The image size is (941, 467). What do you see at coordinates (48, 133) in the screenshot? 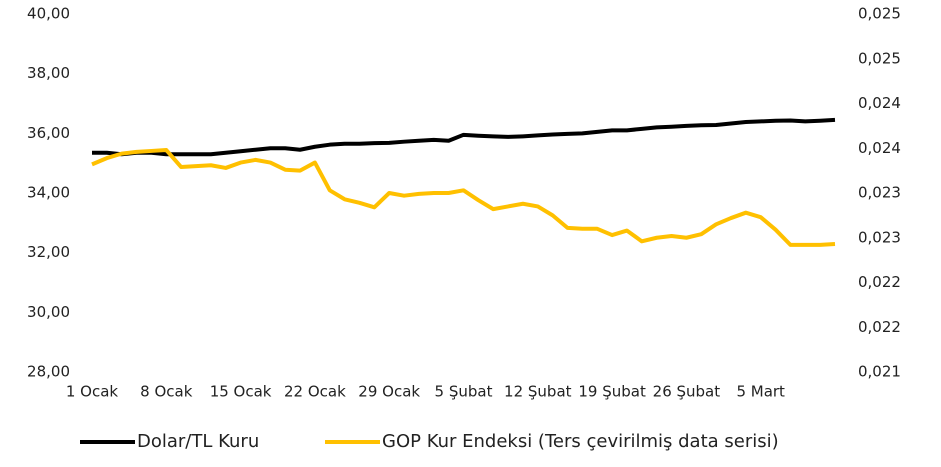
I see `y-tick-label: 36,00` at bounding box center [48, 133].